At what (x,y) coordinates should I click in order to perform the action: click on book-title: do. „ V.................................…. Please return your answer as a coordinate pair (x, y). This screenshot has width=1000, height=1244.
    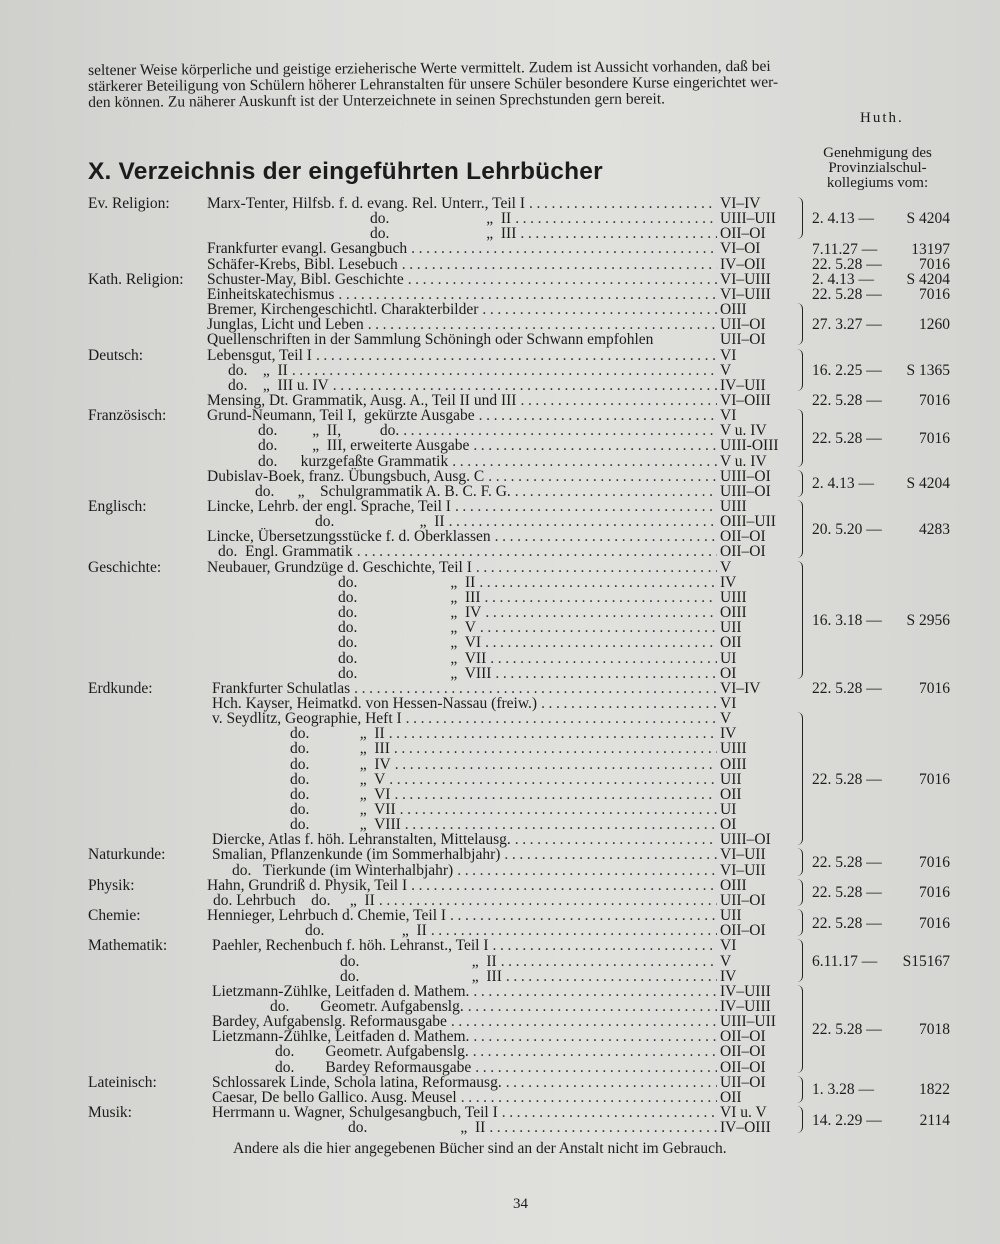
    Looking at the image, I should click on (503, 779).